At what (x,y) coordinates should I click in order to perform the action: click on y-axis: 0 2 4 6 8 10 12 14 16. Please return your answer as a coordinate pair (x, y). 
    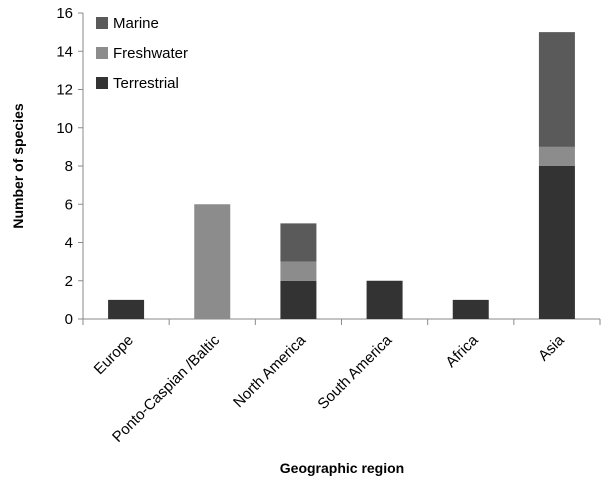
    Looking at the image, I should click on (70, 166).